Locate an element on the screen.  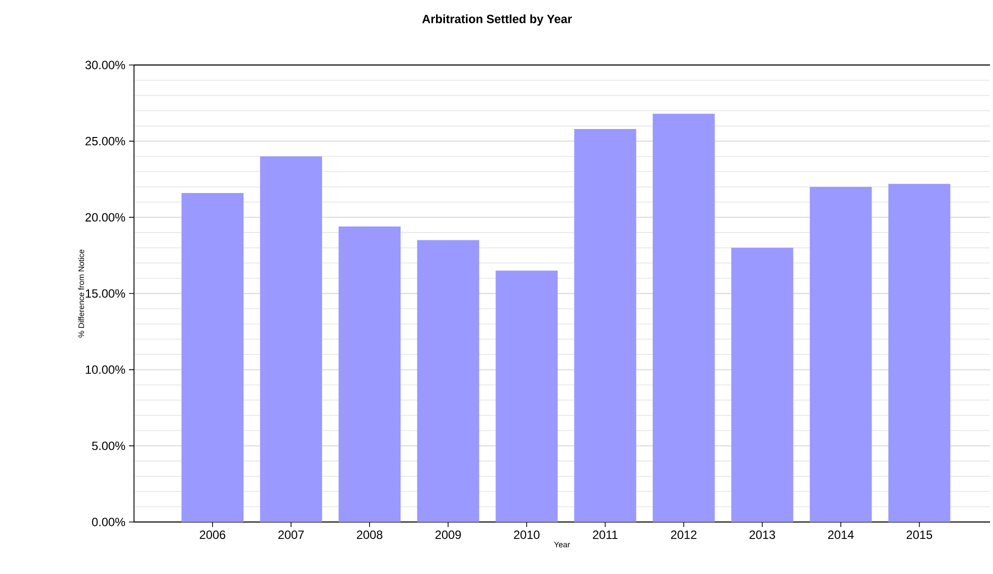
chart-title: Arbitration Settled by Year is located at coordinates (497, 20).